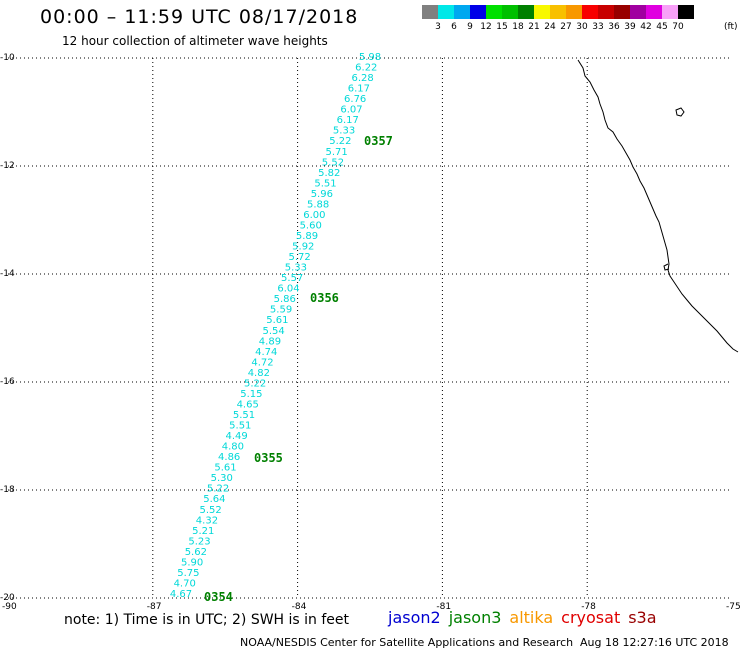 This screenshot has height=650, width=740. I want to click on wave-height-label: 5.54, so click(274, 331).